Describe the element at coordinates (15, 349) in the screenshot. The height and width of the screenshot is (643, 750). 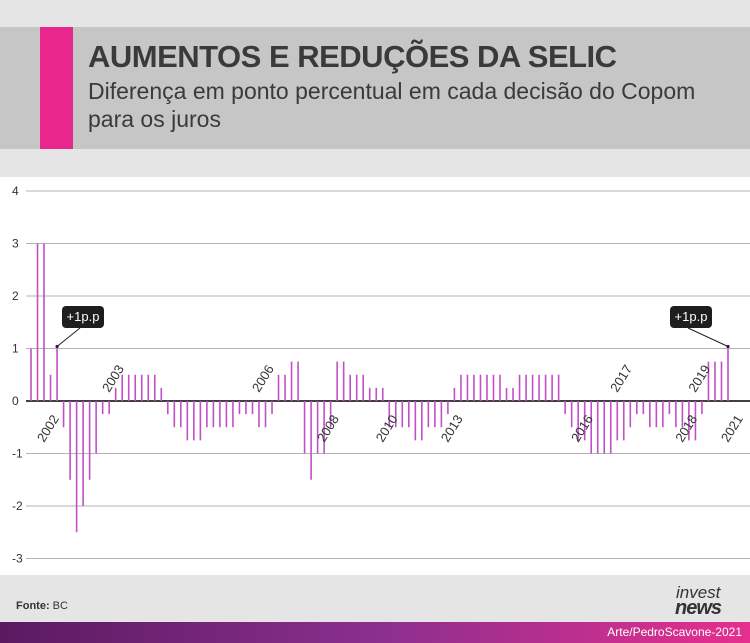
I see `y-tick-label: 1` at that location.